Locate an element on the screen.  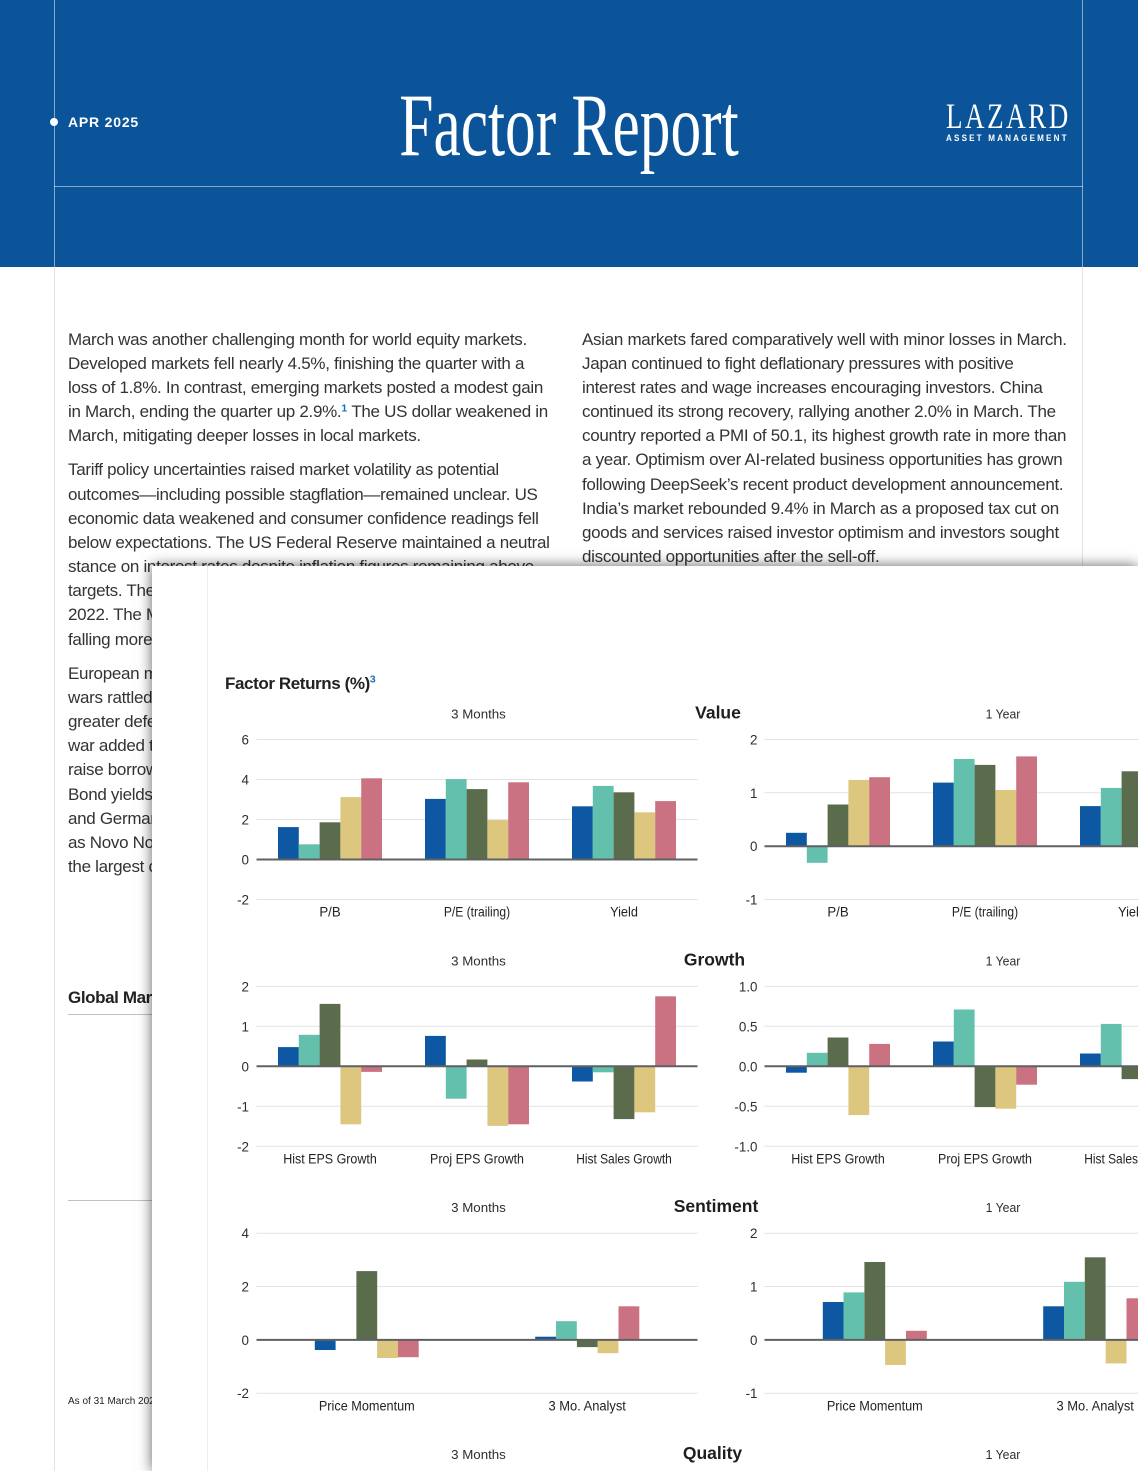
svg-text: 0.0 is located at coordinates (748, 1066).